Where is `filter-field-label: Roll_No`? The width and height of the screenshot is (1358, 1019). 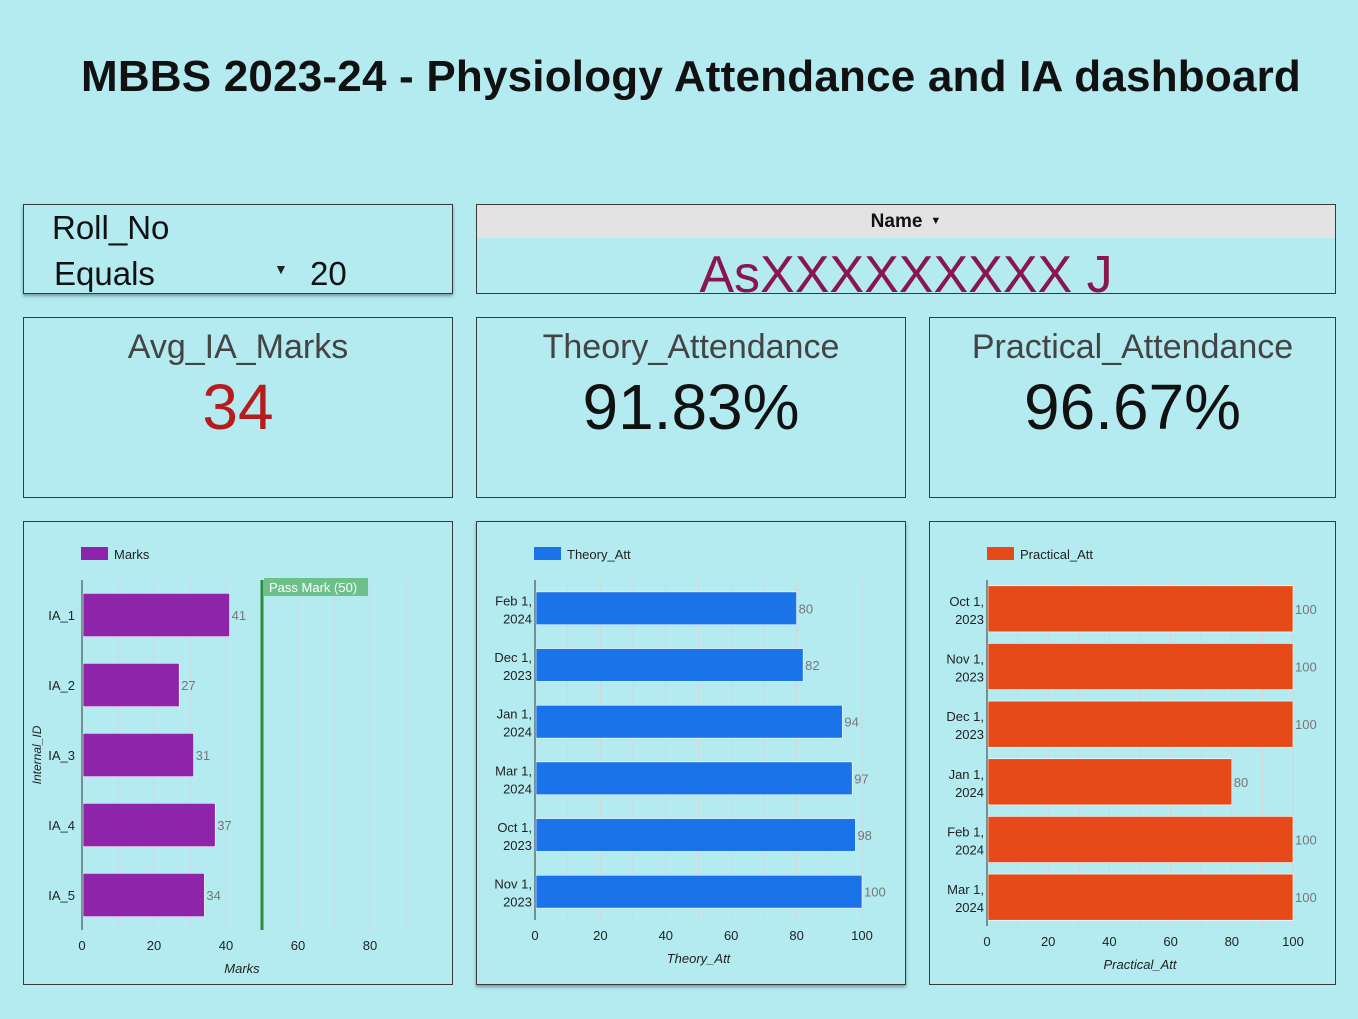
filter-field-label: Roll_No is located at coordinates (111, 227).